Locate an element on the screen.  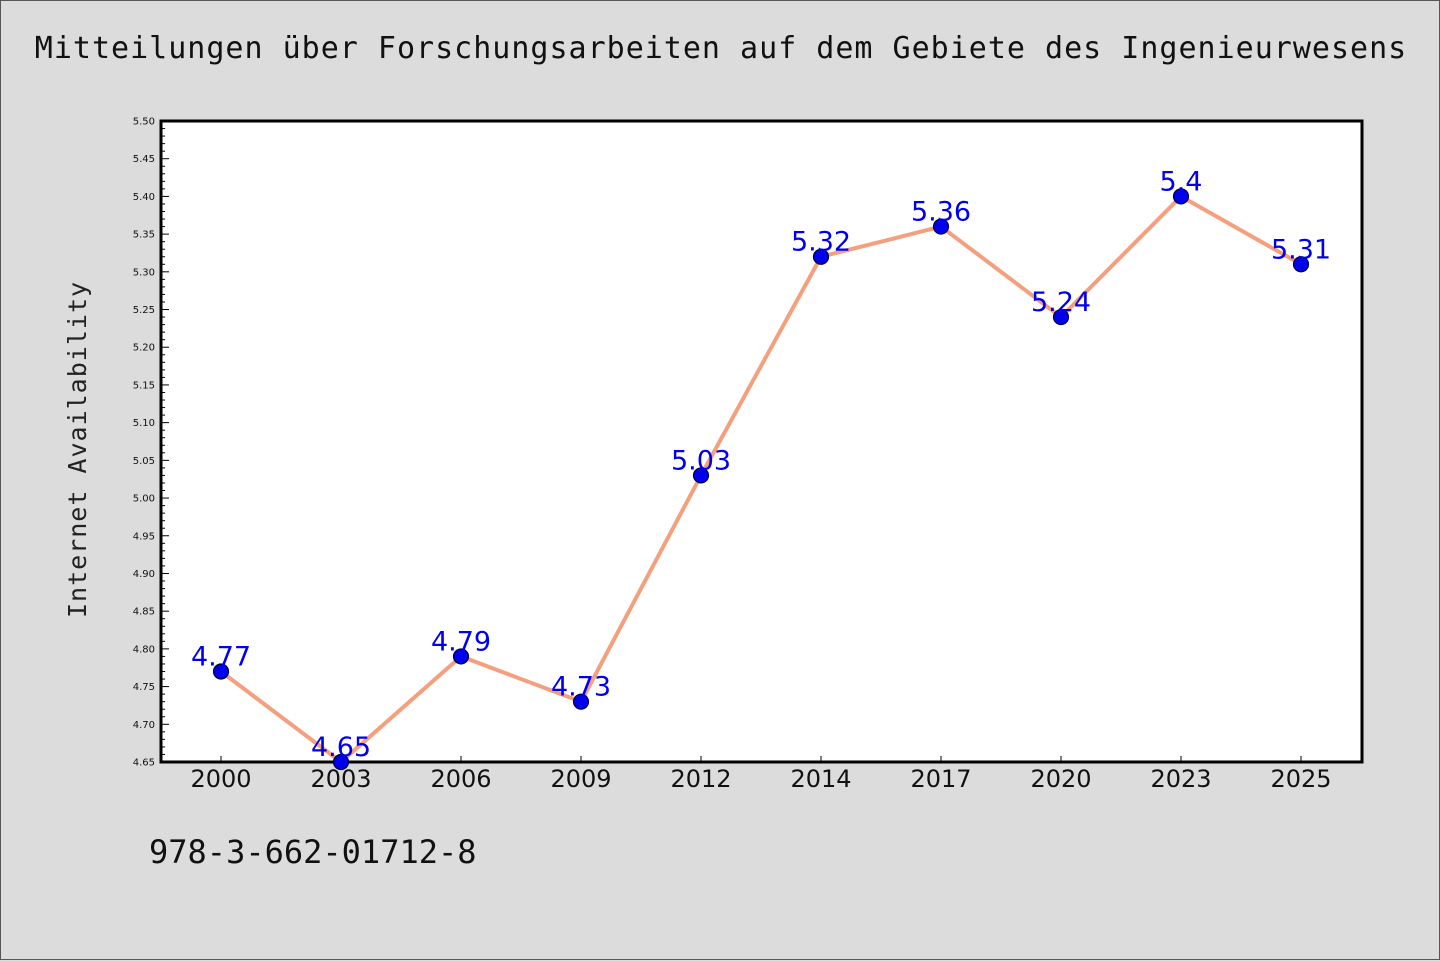
x-tick-label: 2017 is located at coordinates (940, 779).